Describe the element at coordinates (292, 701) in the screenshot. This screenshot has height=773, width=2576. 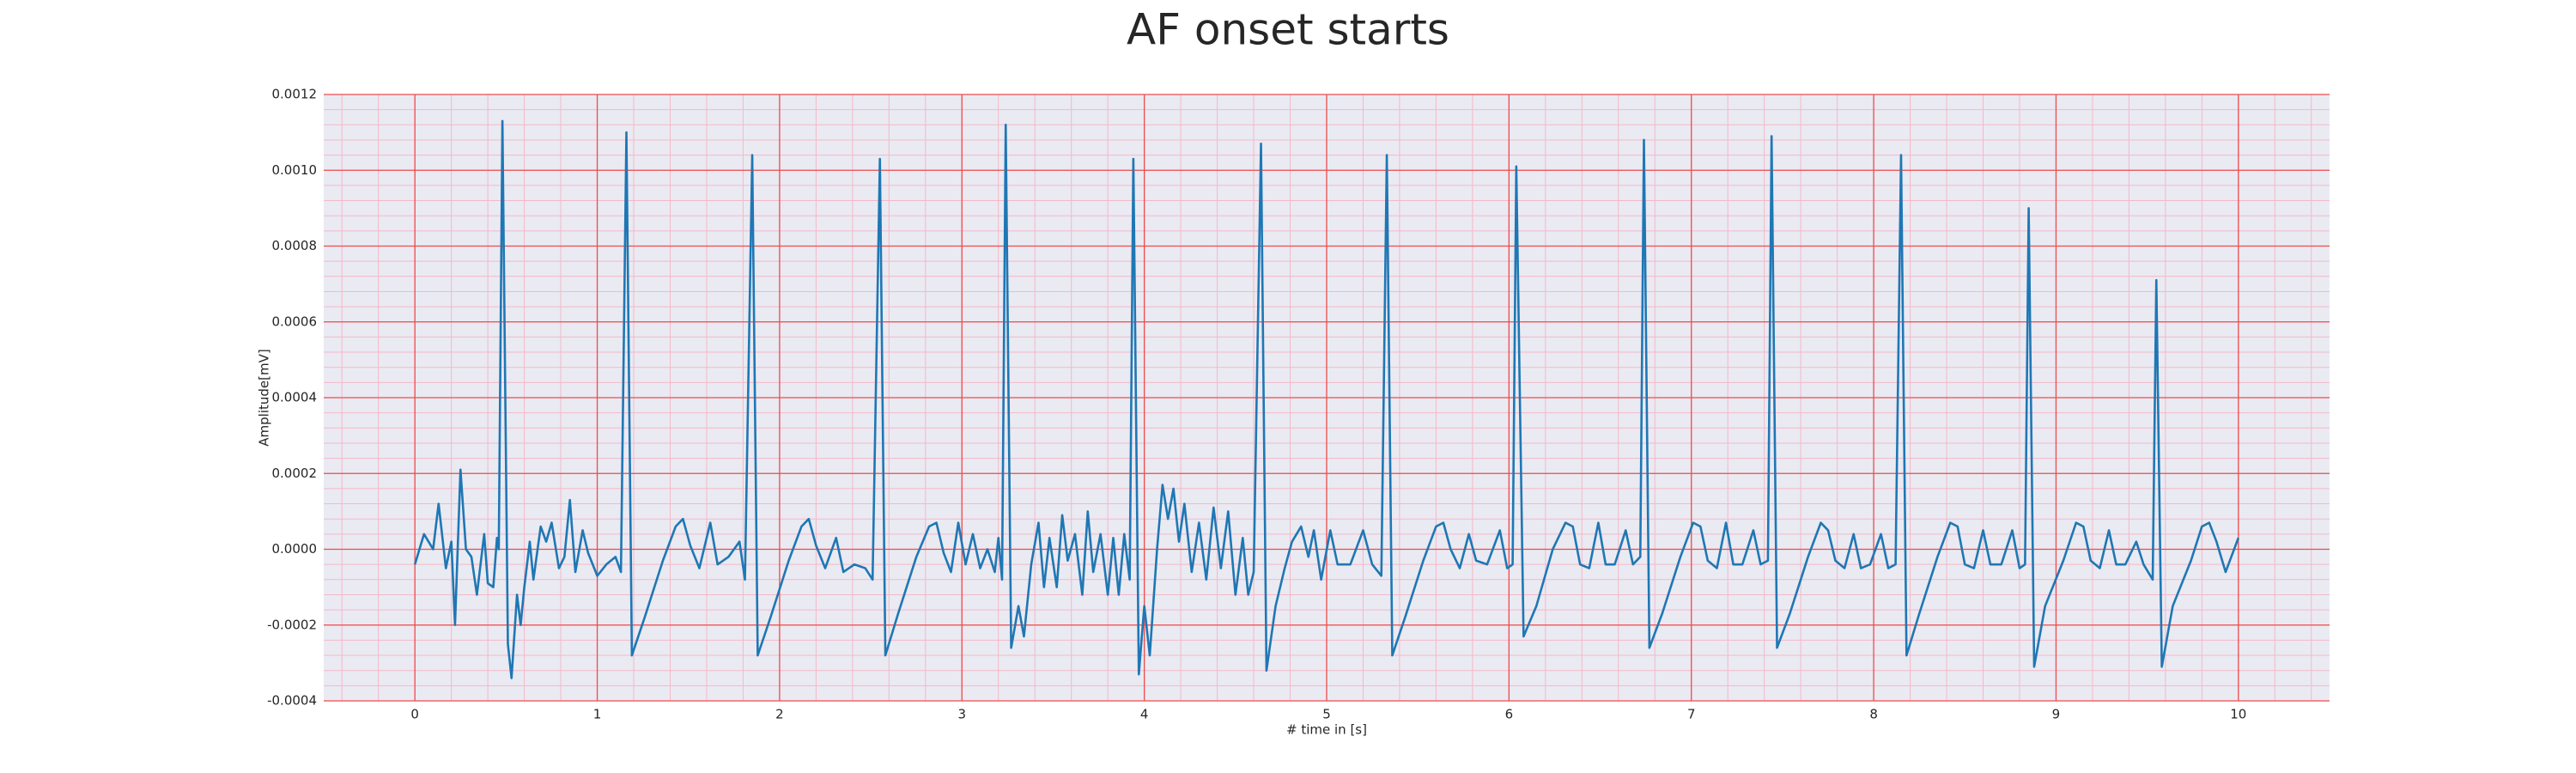
I see `y-tick-label: -0.0004` at that location.